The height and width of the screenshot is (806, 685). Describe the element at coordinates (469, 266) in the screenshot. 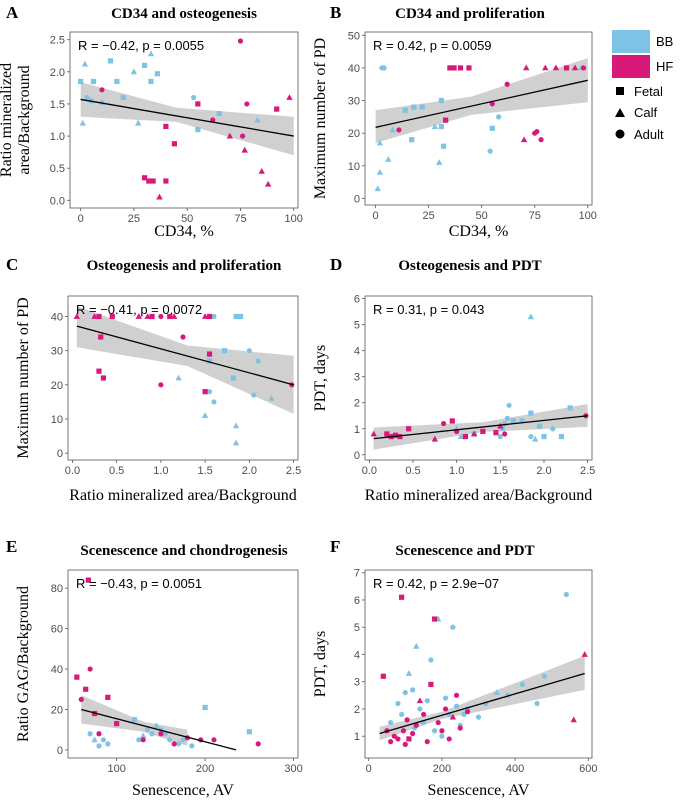

I see `panel-title: Osteogenesis and PDT` at that location.